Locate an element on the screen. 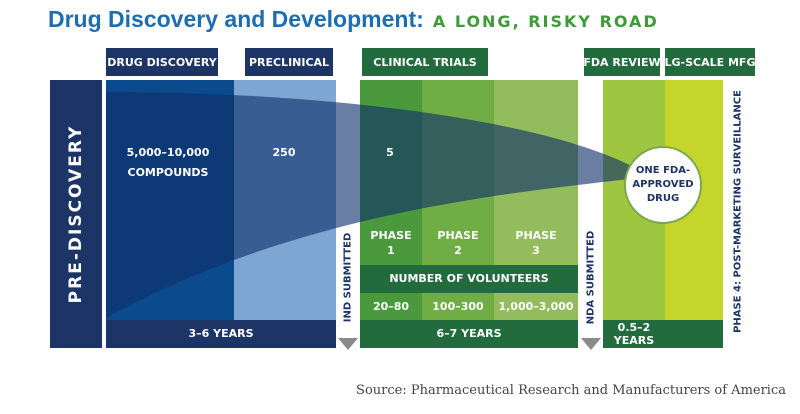 This screenshot has width=800, height=414. nda-submitted-label: NDA SUBMITTED is located at coordinates (591, 277).